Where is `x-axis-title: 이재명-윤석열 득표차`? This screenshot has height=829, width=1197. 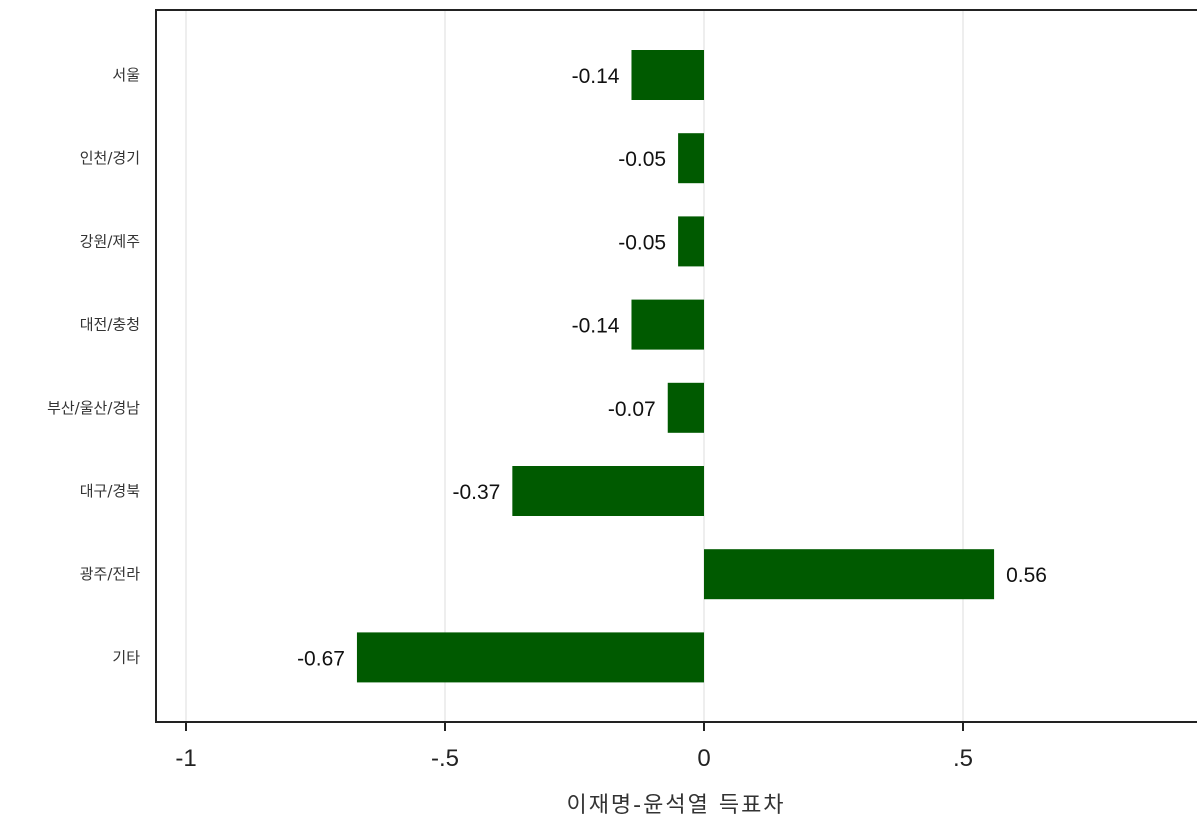 x-axis-title: 이재명-윤석열 득표차 is located at coordinates (675, 805).